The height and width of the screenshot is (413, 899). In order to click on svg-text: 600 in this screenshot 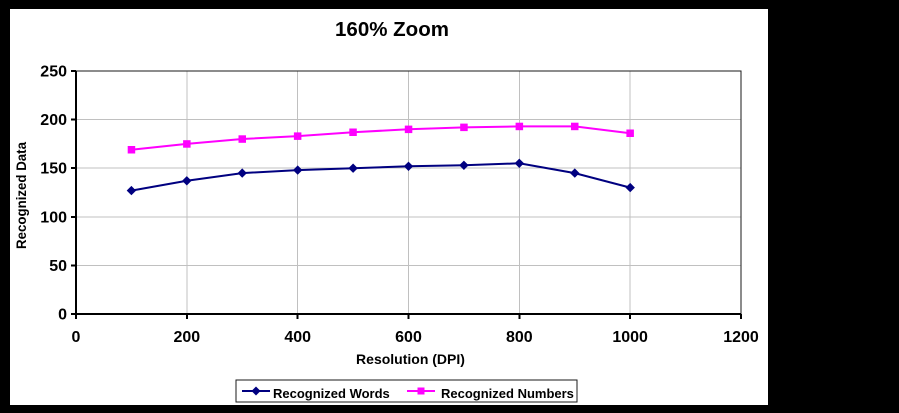, I will do `click(408, 337)`.